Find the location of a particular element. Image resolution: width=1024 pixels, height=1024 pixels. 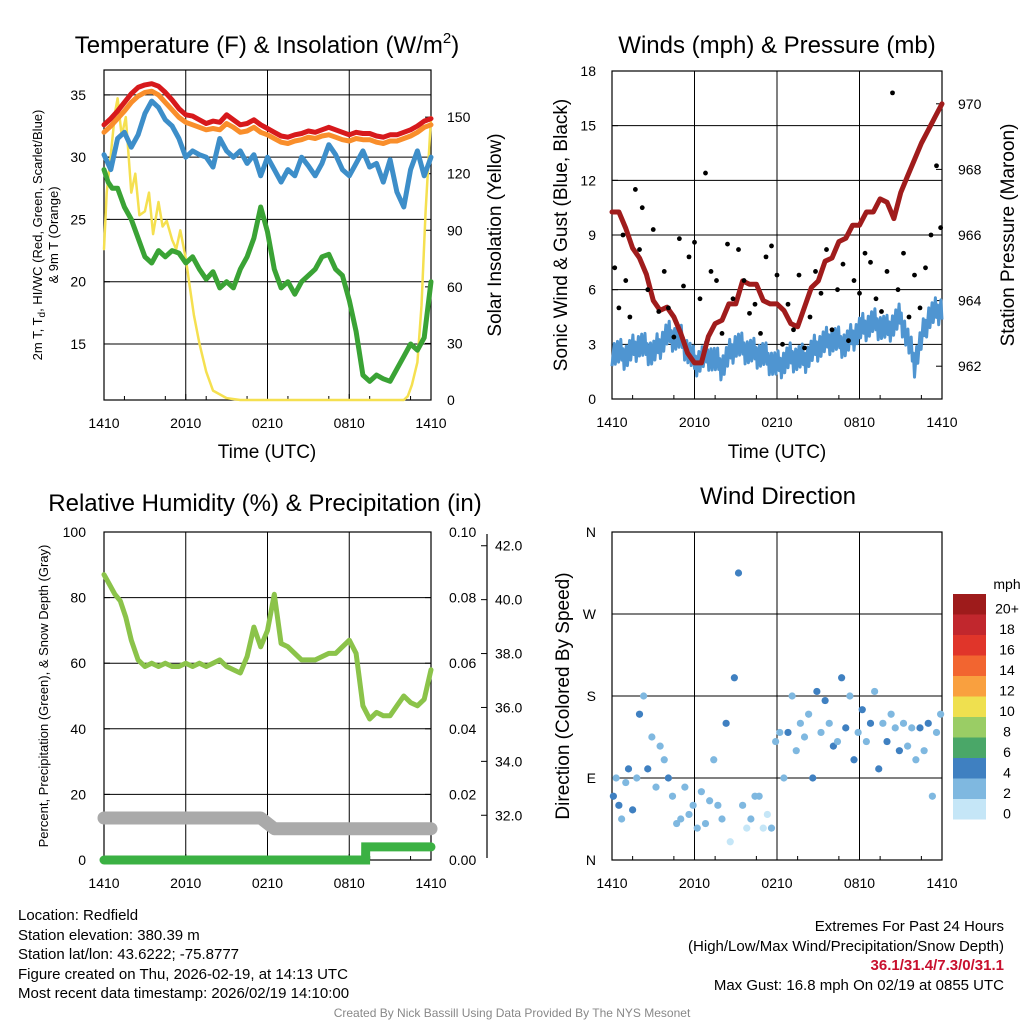

y-tick-label: N is located at coordinates (591, 532).